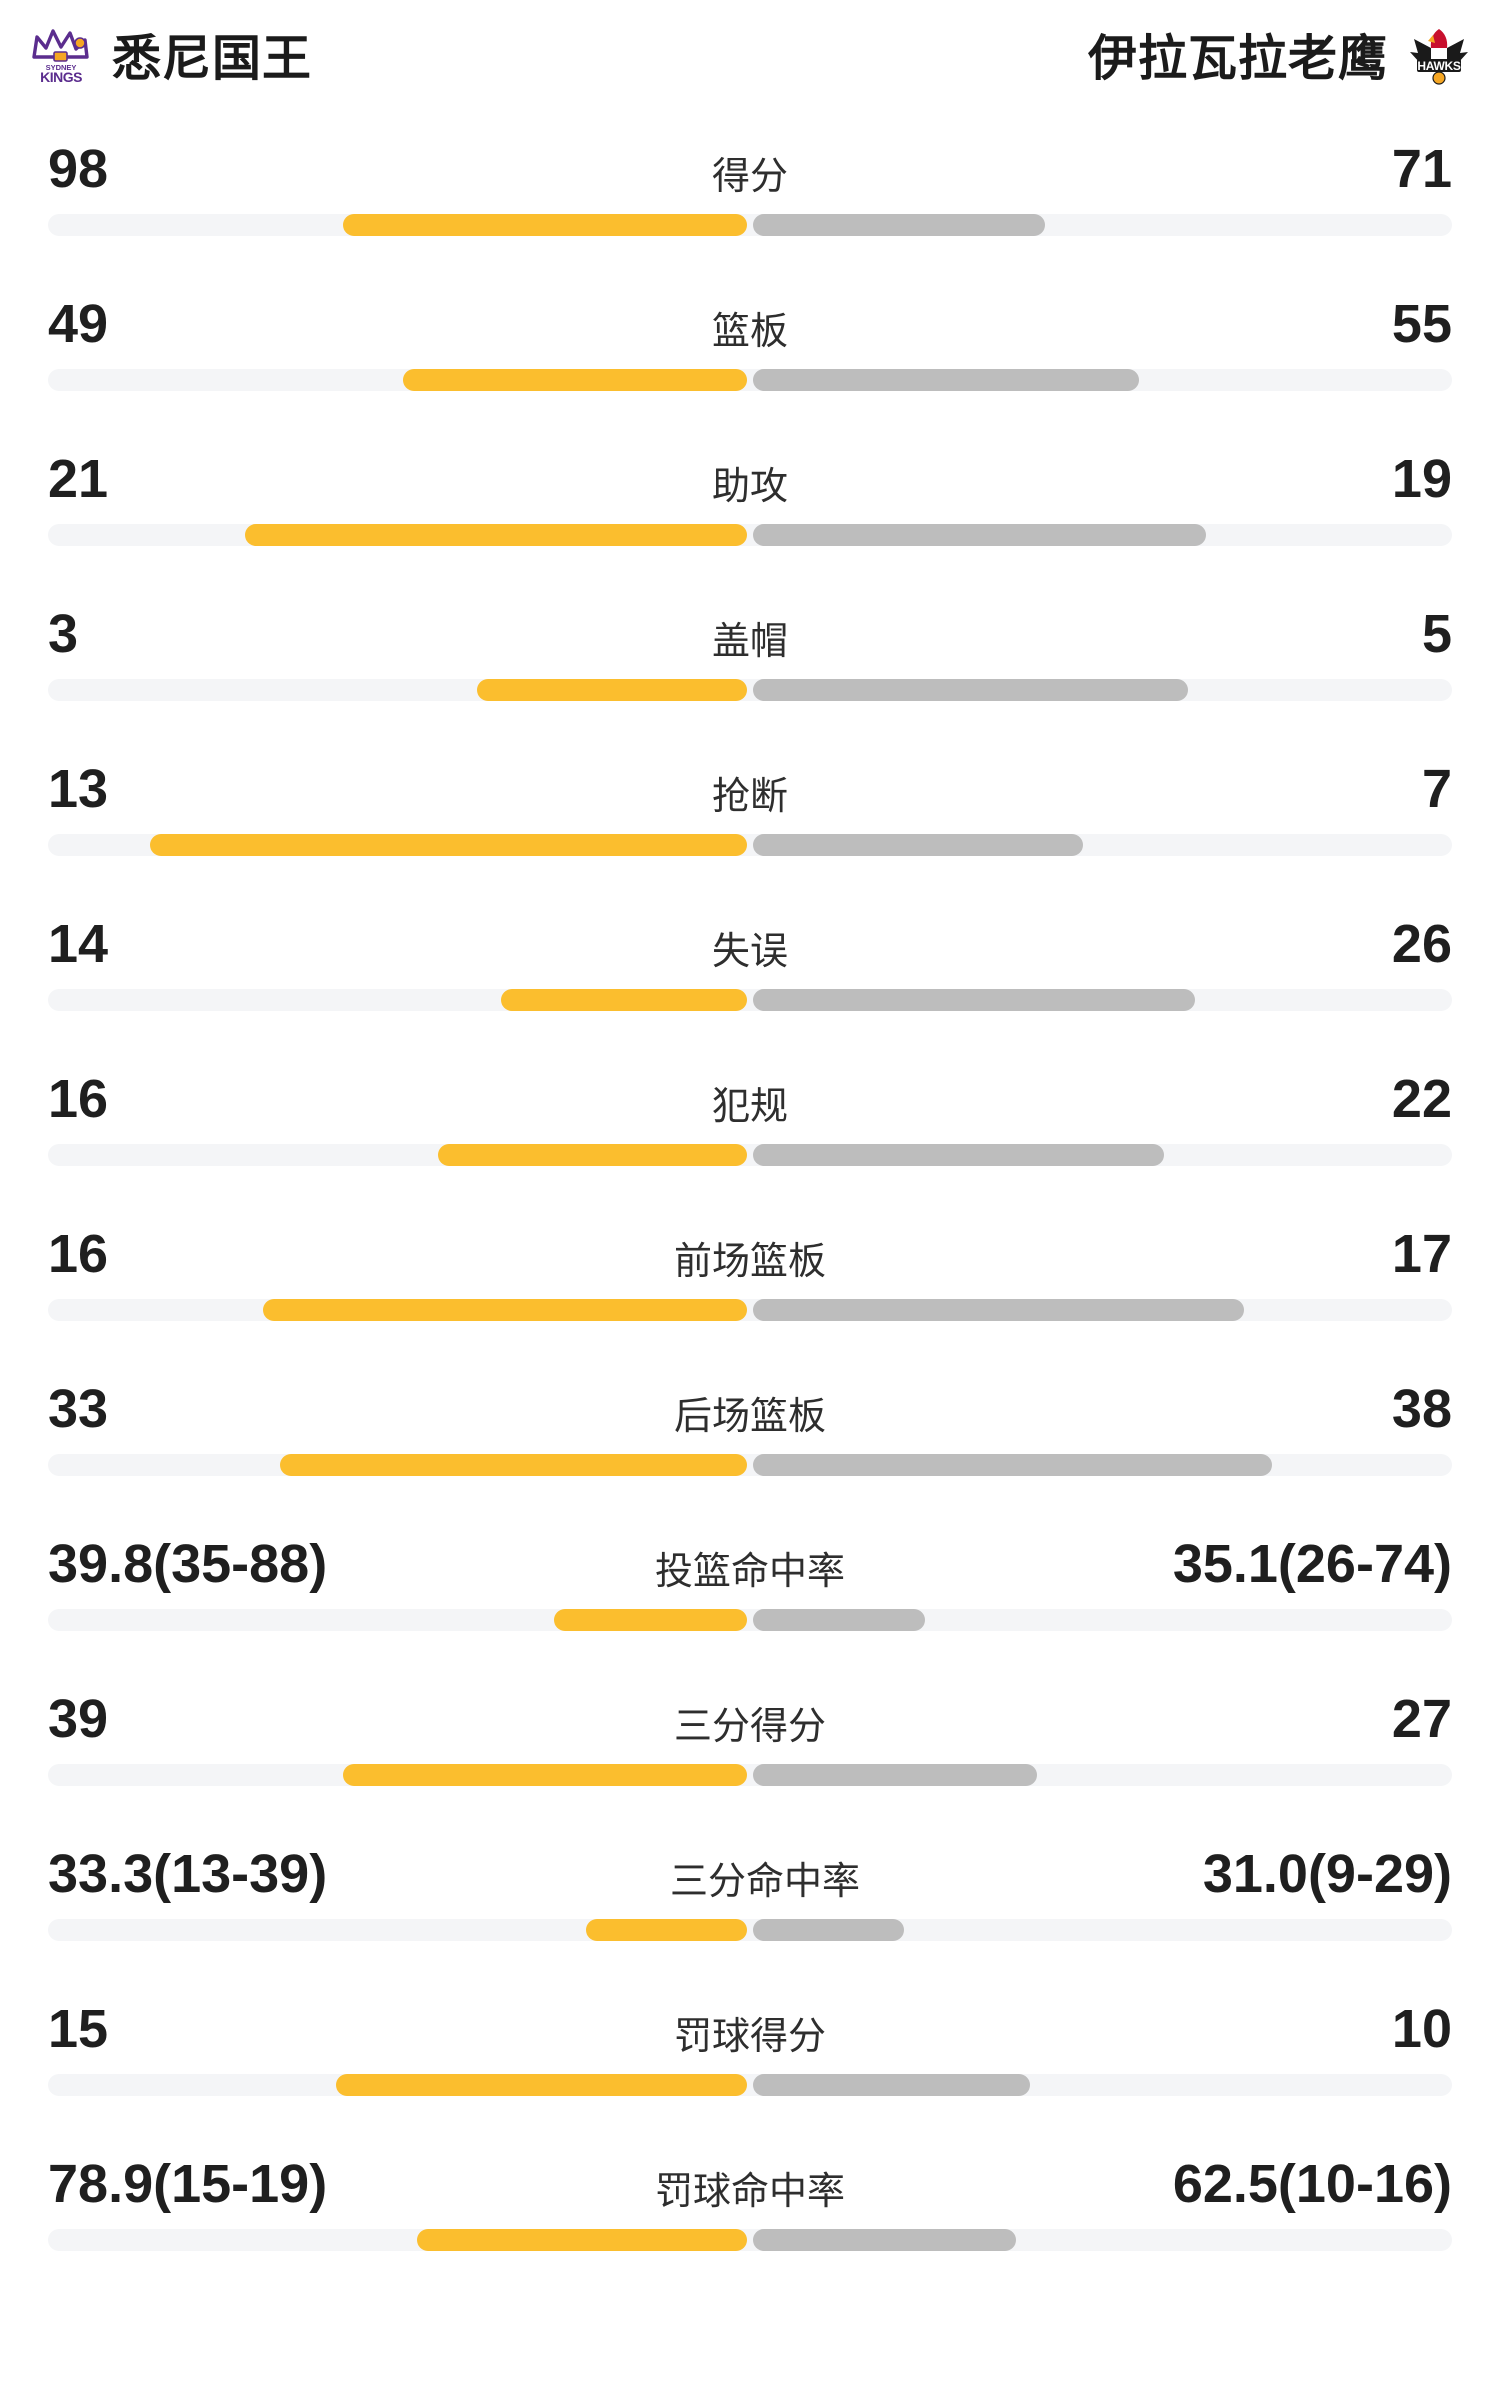  What do you see at coordinates (212, 58) in the screenshot?
I see `home-team-name: 悉尼国王` at bounding box center [212, 58].